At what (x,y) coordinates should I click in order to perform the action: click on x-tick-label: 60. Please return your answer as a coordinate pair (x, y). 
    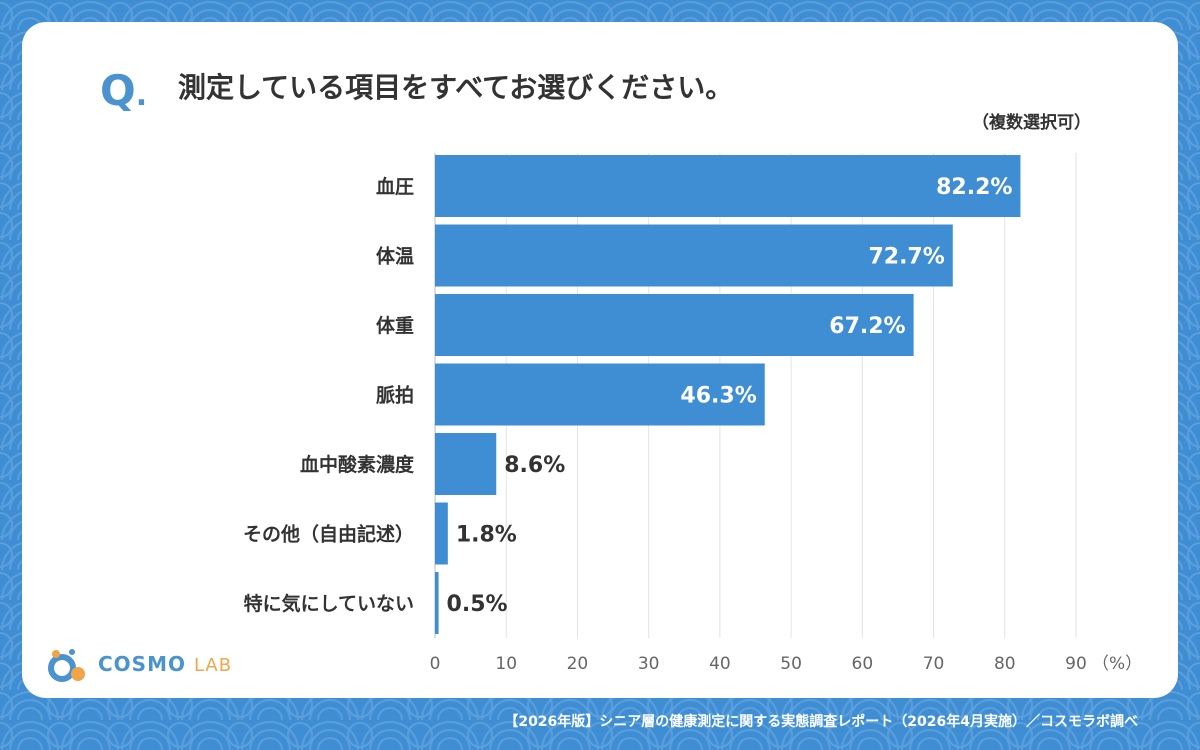
    Looking at the image, I should click on (863, 664).